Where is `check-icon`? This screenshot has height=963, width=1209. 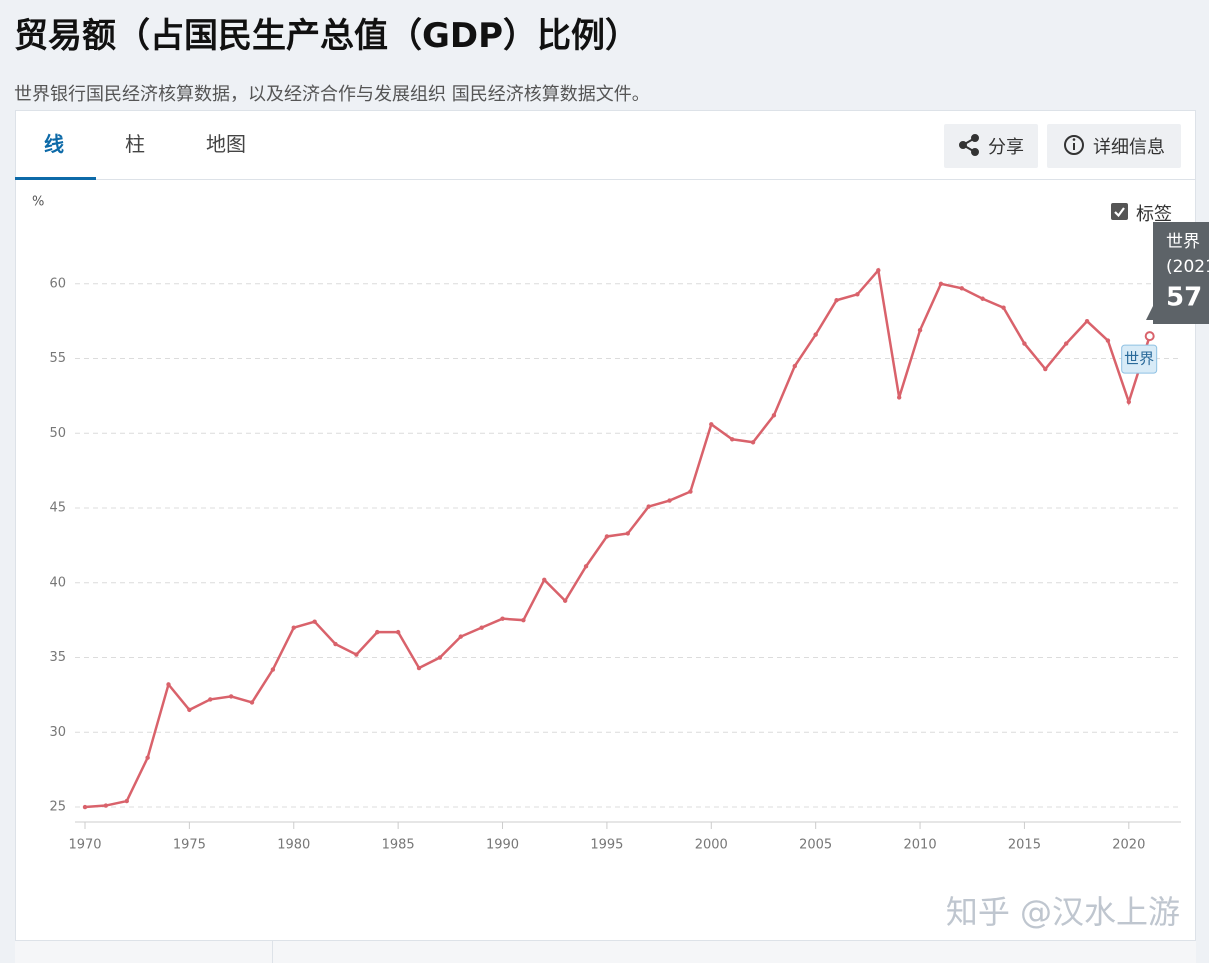 check-icon is located at coordinates (1119, 212).